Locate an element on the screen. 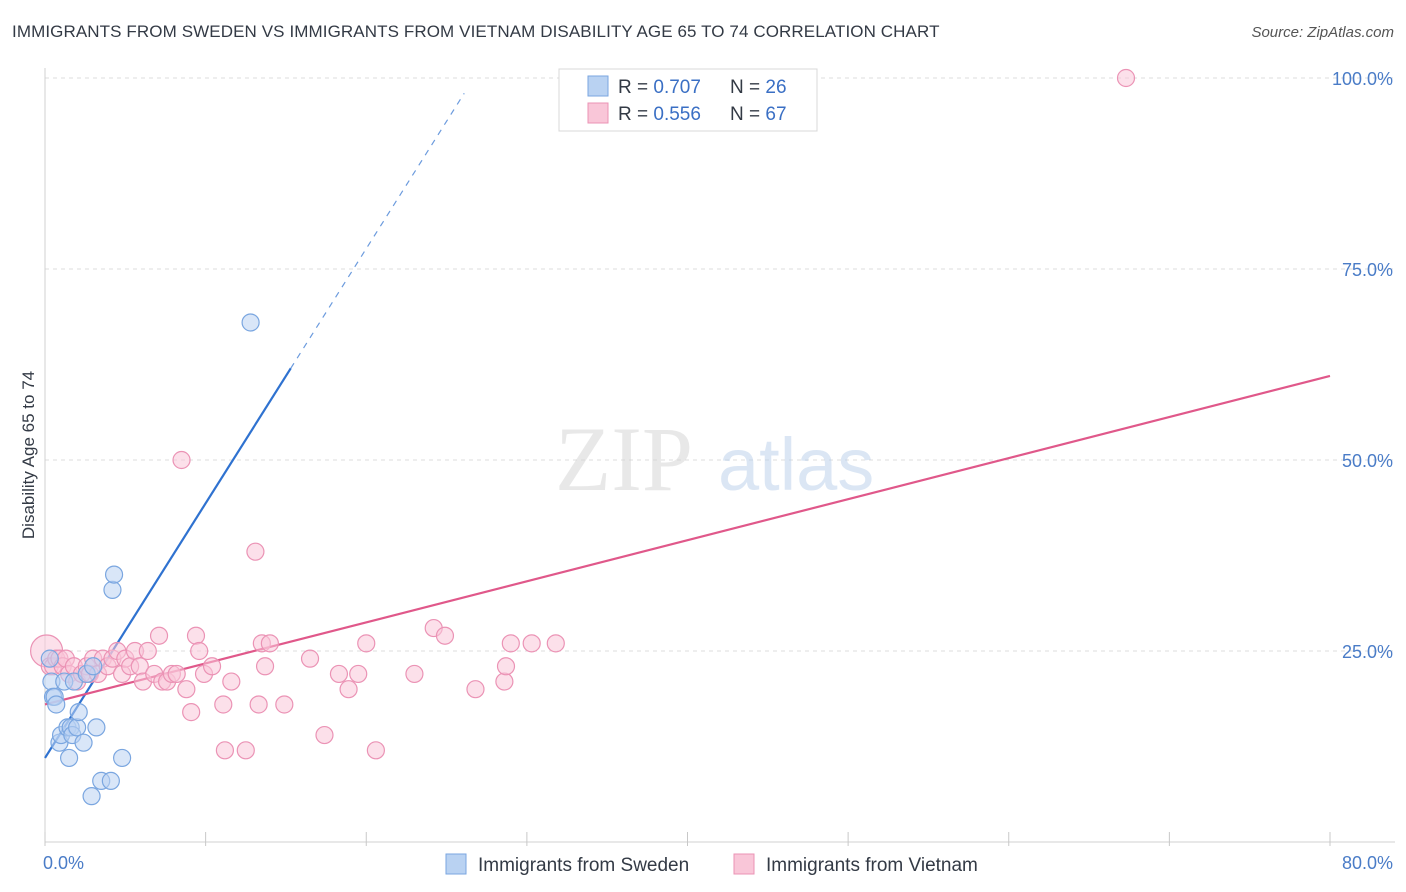 This screenshot has height=892, width=1406. x-tick-label-max: 80.0% is located at coordinates (1367, 863).